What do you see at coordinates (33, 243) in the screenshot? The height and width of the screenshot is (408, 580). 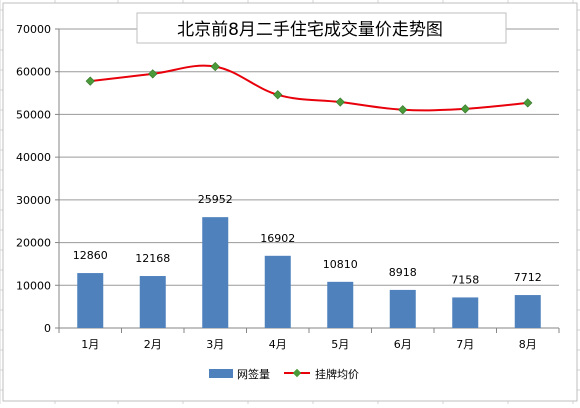 I see `y-tick-label: 20000` at bounding box center [33, 243].